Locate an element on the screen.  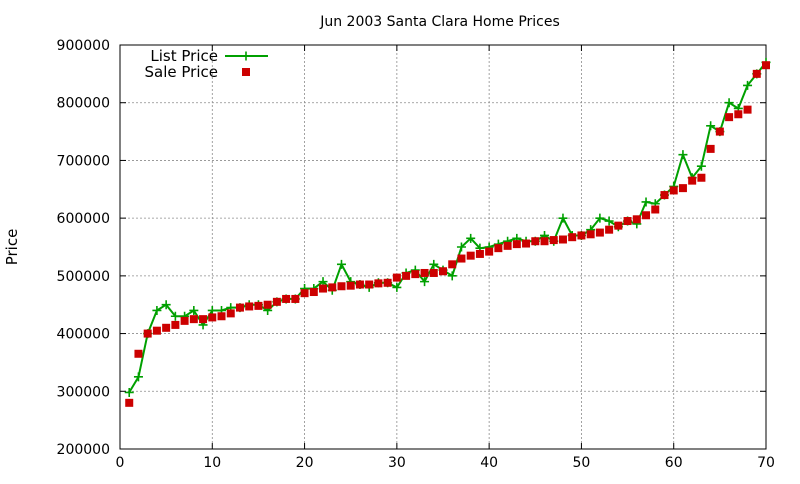
legend: List Price Sale Price is located at coordinates (206, 64).